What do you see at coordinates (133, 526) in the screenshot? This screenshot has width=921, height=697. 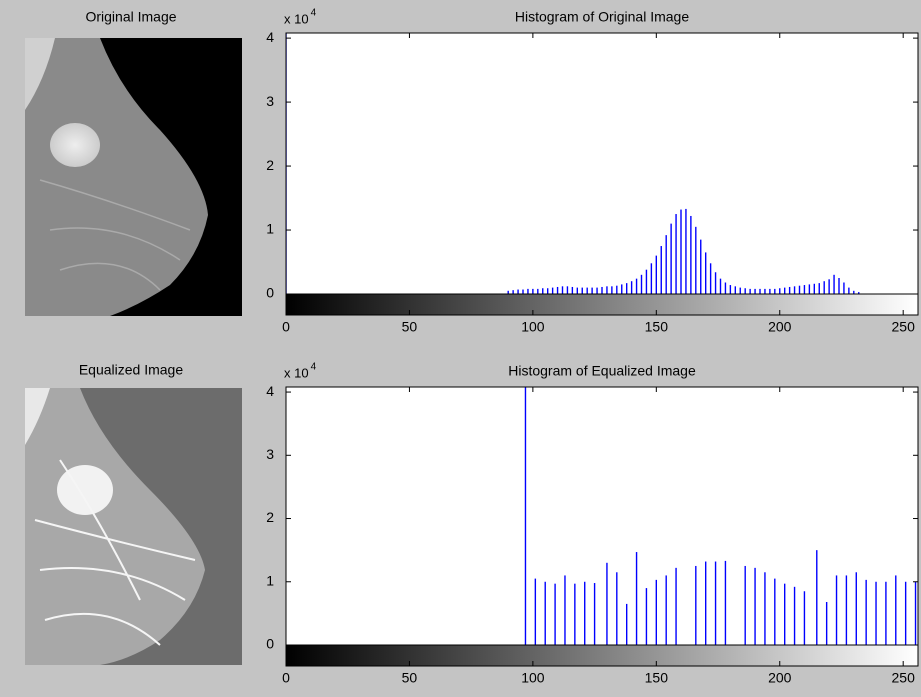 I see `equalized-image` at bounding box center [133, 526].